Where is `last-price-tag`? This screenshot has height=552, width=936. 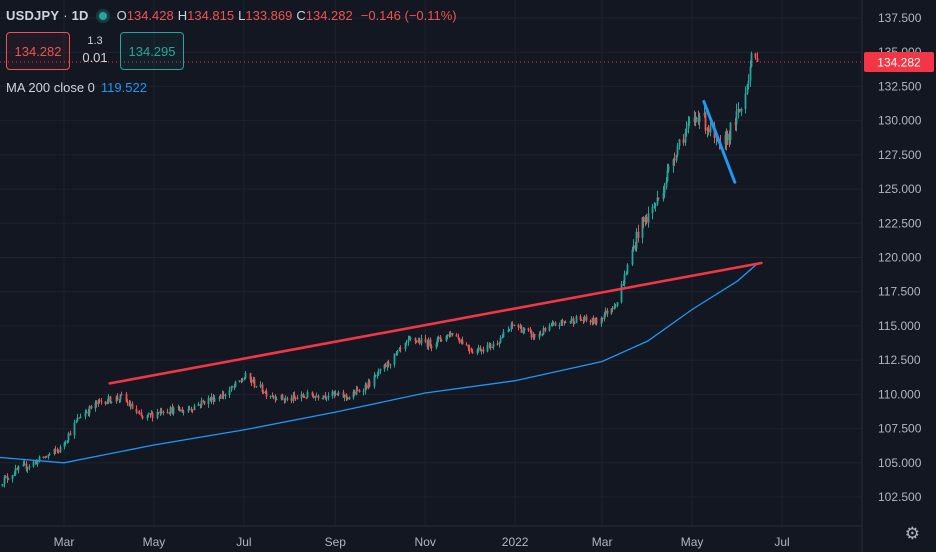
last-price-tag is located at coordinates (899, 62).